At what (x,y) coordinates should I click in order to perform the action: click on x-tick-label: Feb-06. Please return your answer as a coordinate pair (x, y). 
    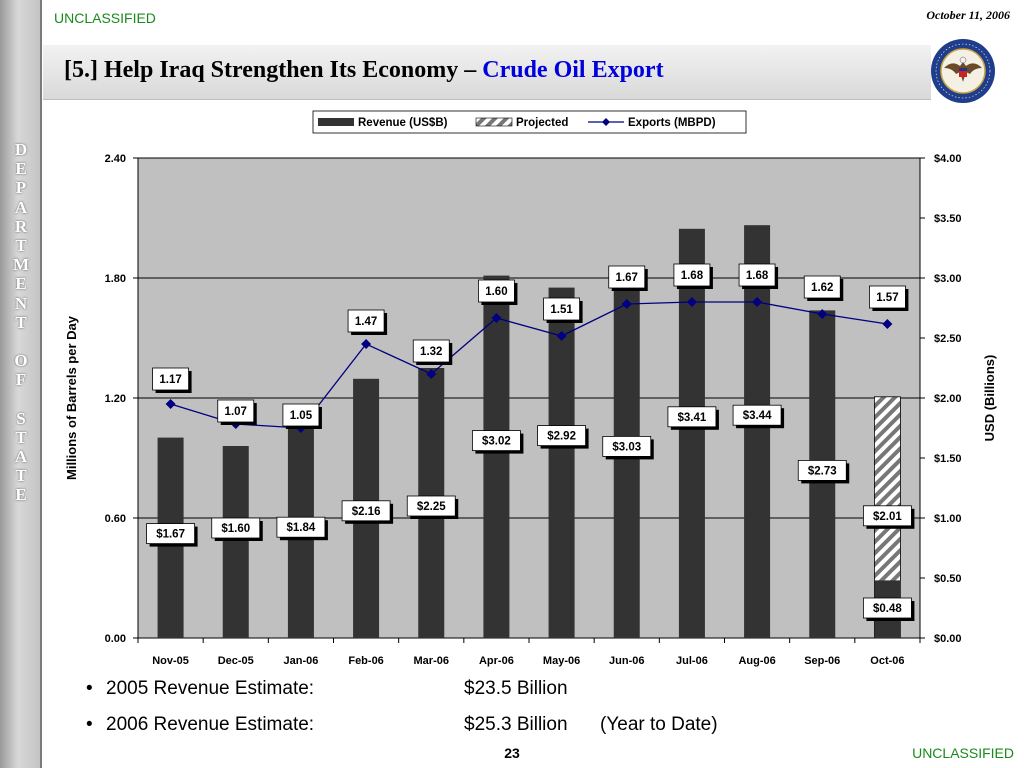
    Looking at the image, I should click on (365, 661).